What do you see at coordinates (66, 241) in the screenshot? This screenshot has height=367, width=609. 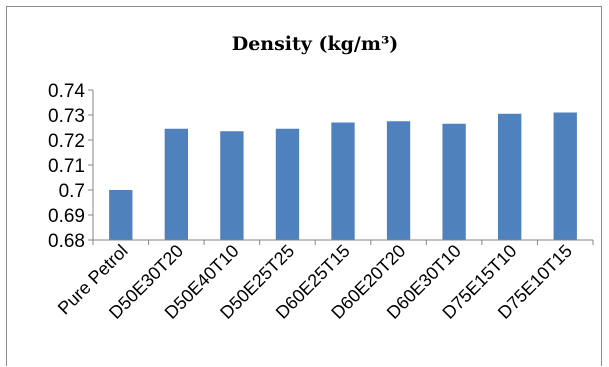 I see `y-tick-label: 0.68` at bounding box center [66, 241].